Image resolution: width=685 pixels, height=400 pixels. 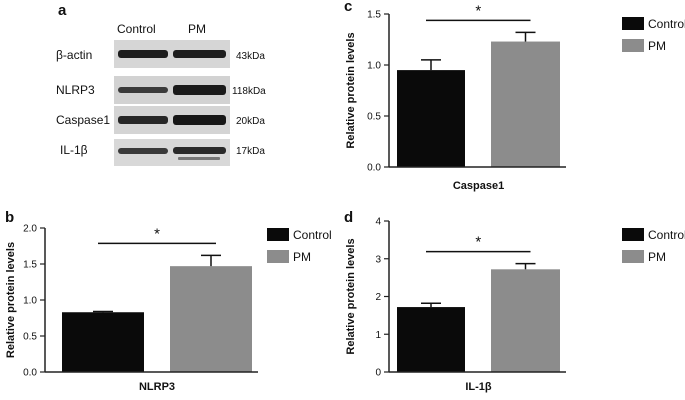 What do you see at coordinates (378, 297) in the screenshot?
I see `y-tick-label: 2` at bounding box center [378, 297].